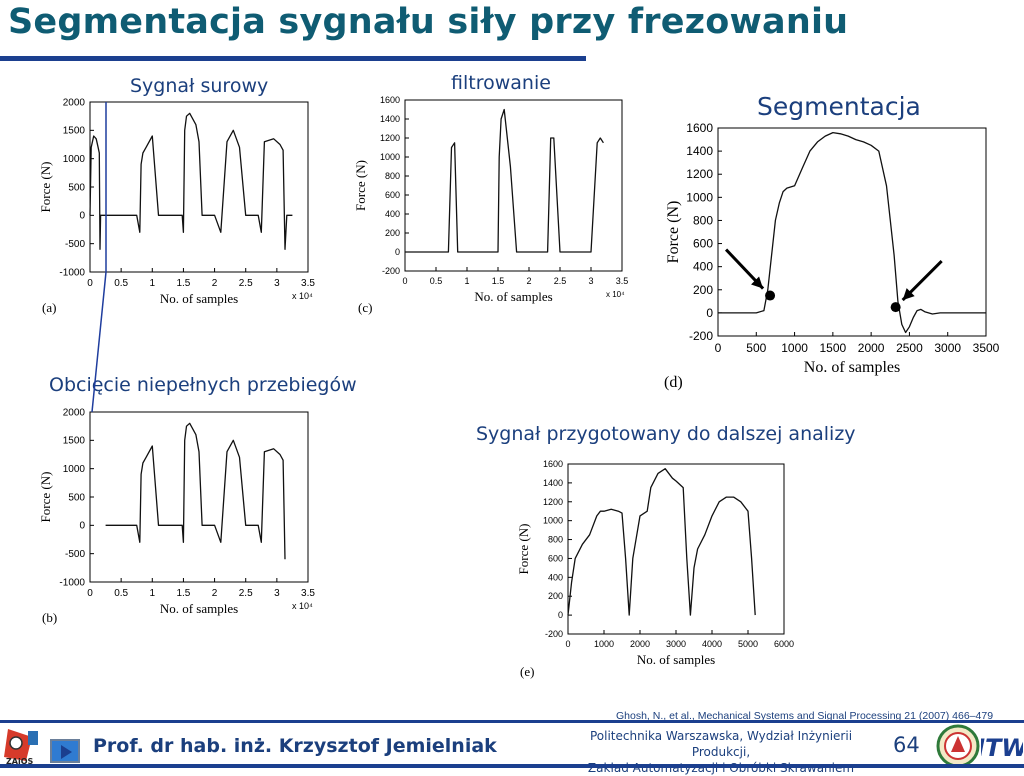  Describe the element at coordinates (74, 131) in the screenshot. I see `y-tick-label: 1500` at that location.